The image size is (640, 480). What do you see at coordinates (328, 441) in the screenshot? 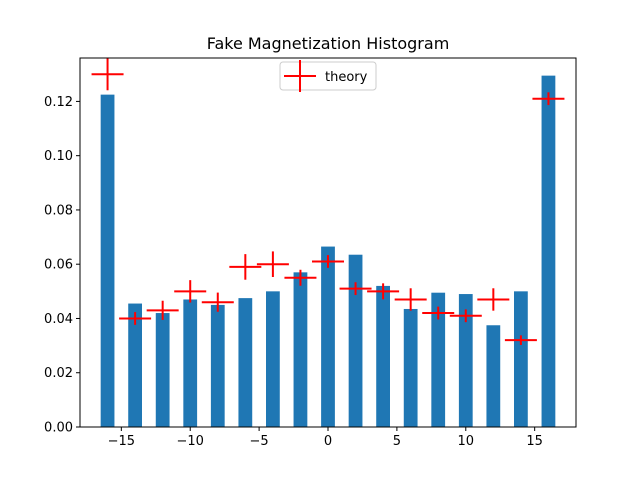
I see `x-tick-label: 0` at bounding box center [328, 441].